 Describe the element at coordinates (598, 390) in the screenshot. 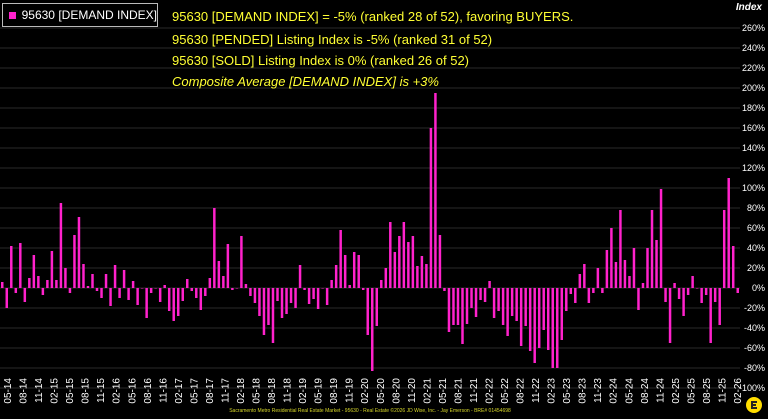

I see `x-tick-label: 11-23` at that location.